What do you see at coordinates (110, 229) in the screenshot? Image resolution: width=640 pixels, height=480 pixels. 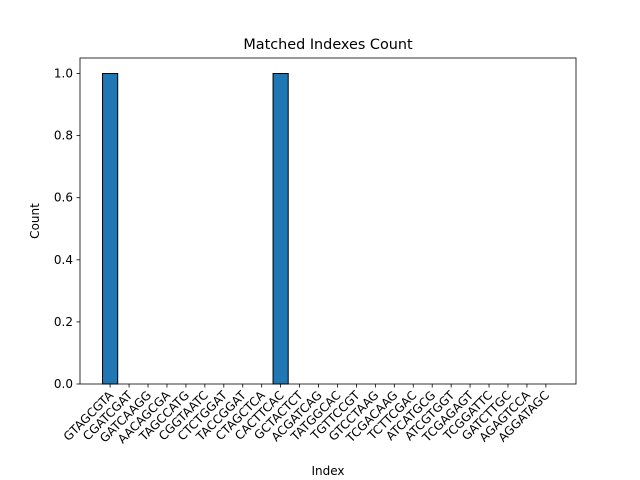 I see `bar-gtagcgta` at bounding box center [110, 229].